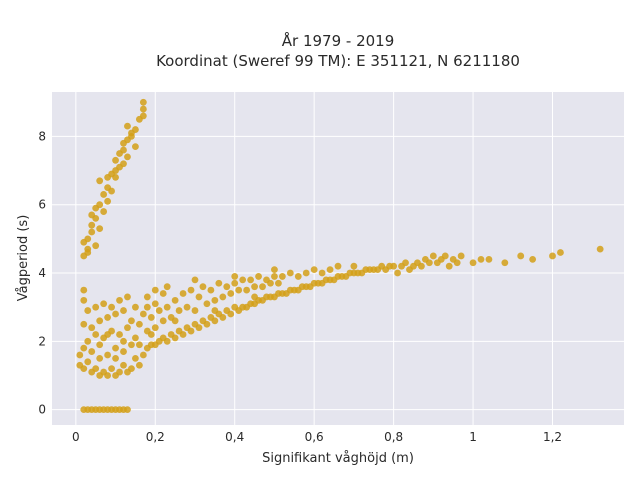 Image resolution: width=640 pixels, height=484 pixels. I want to click on y-tick-label: 8, so click(42, 136).